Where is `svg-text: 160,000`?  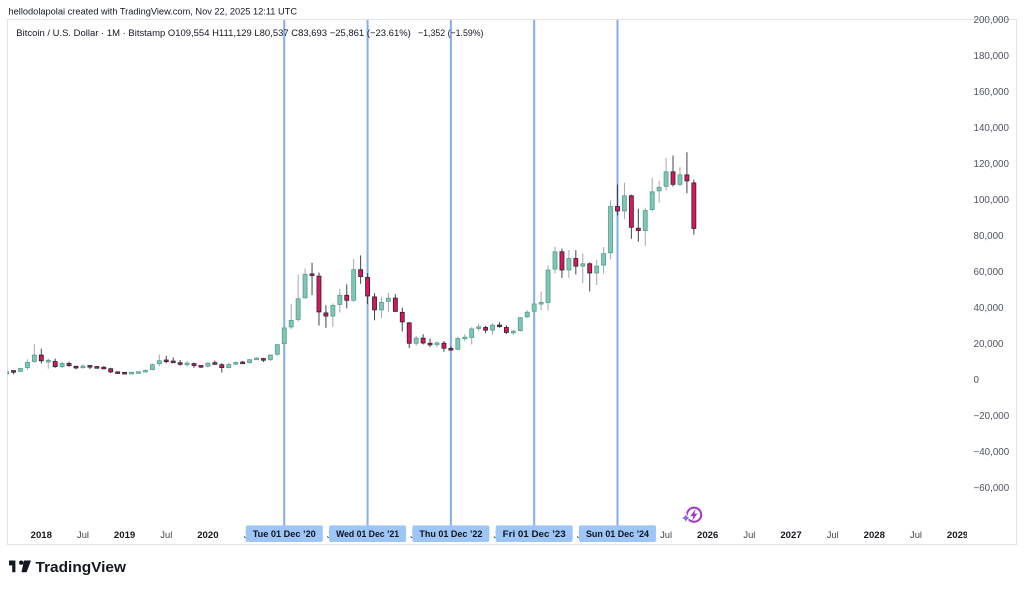 svg-text: 160,000 is located at coordinates (992, 92).